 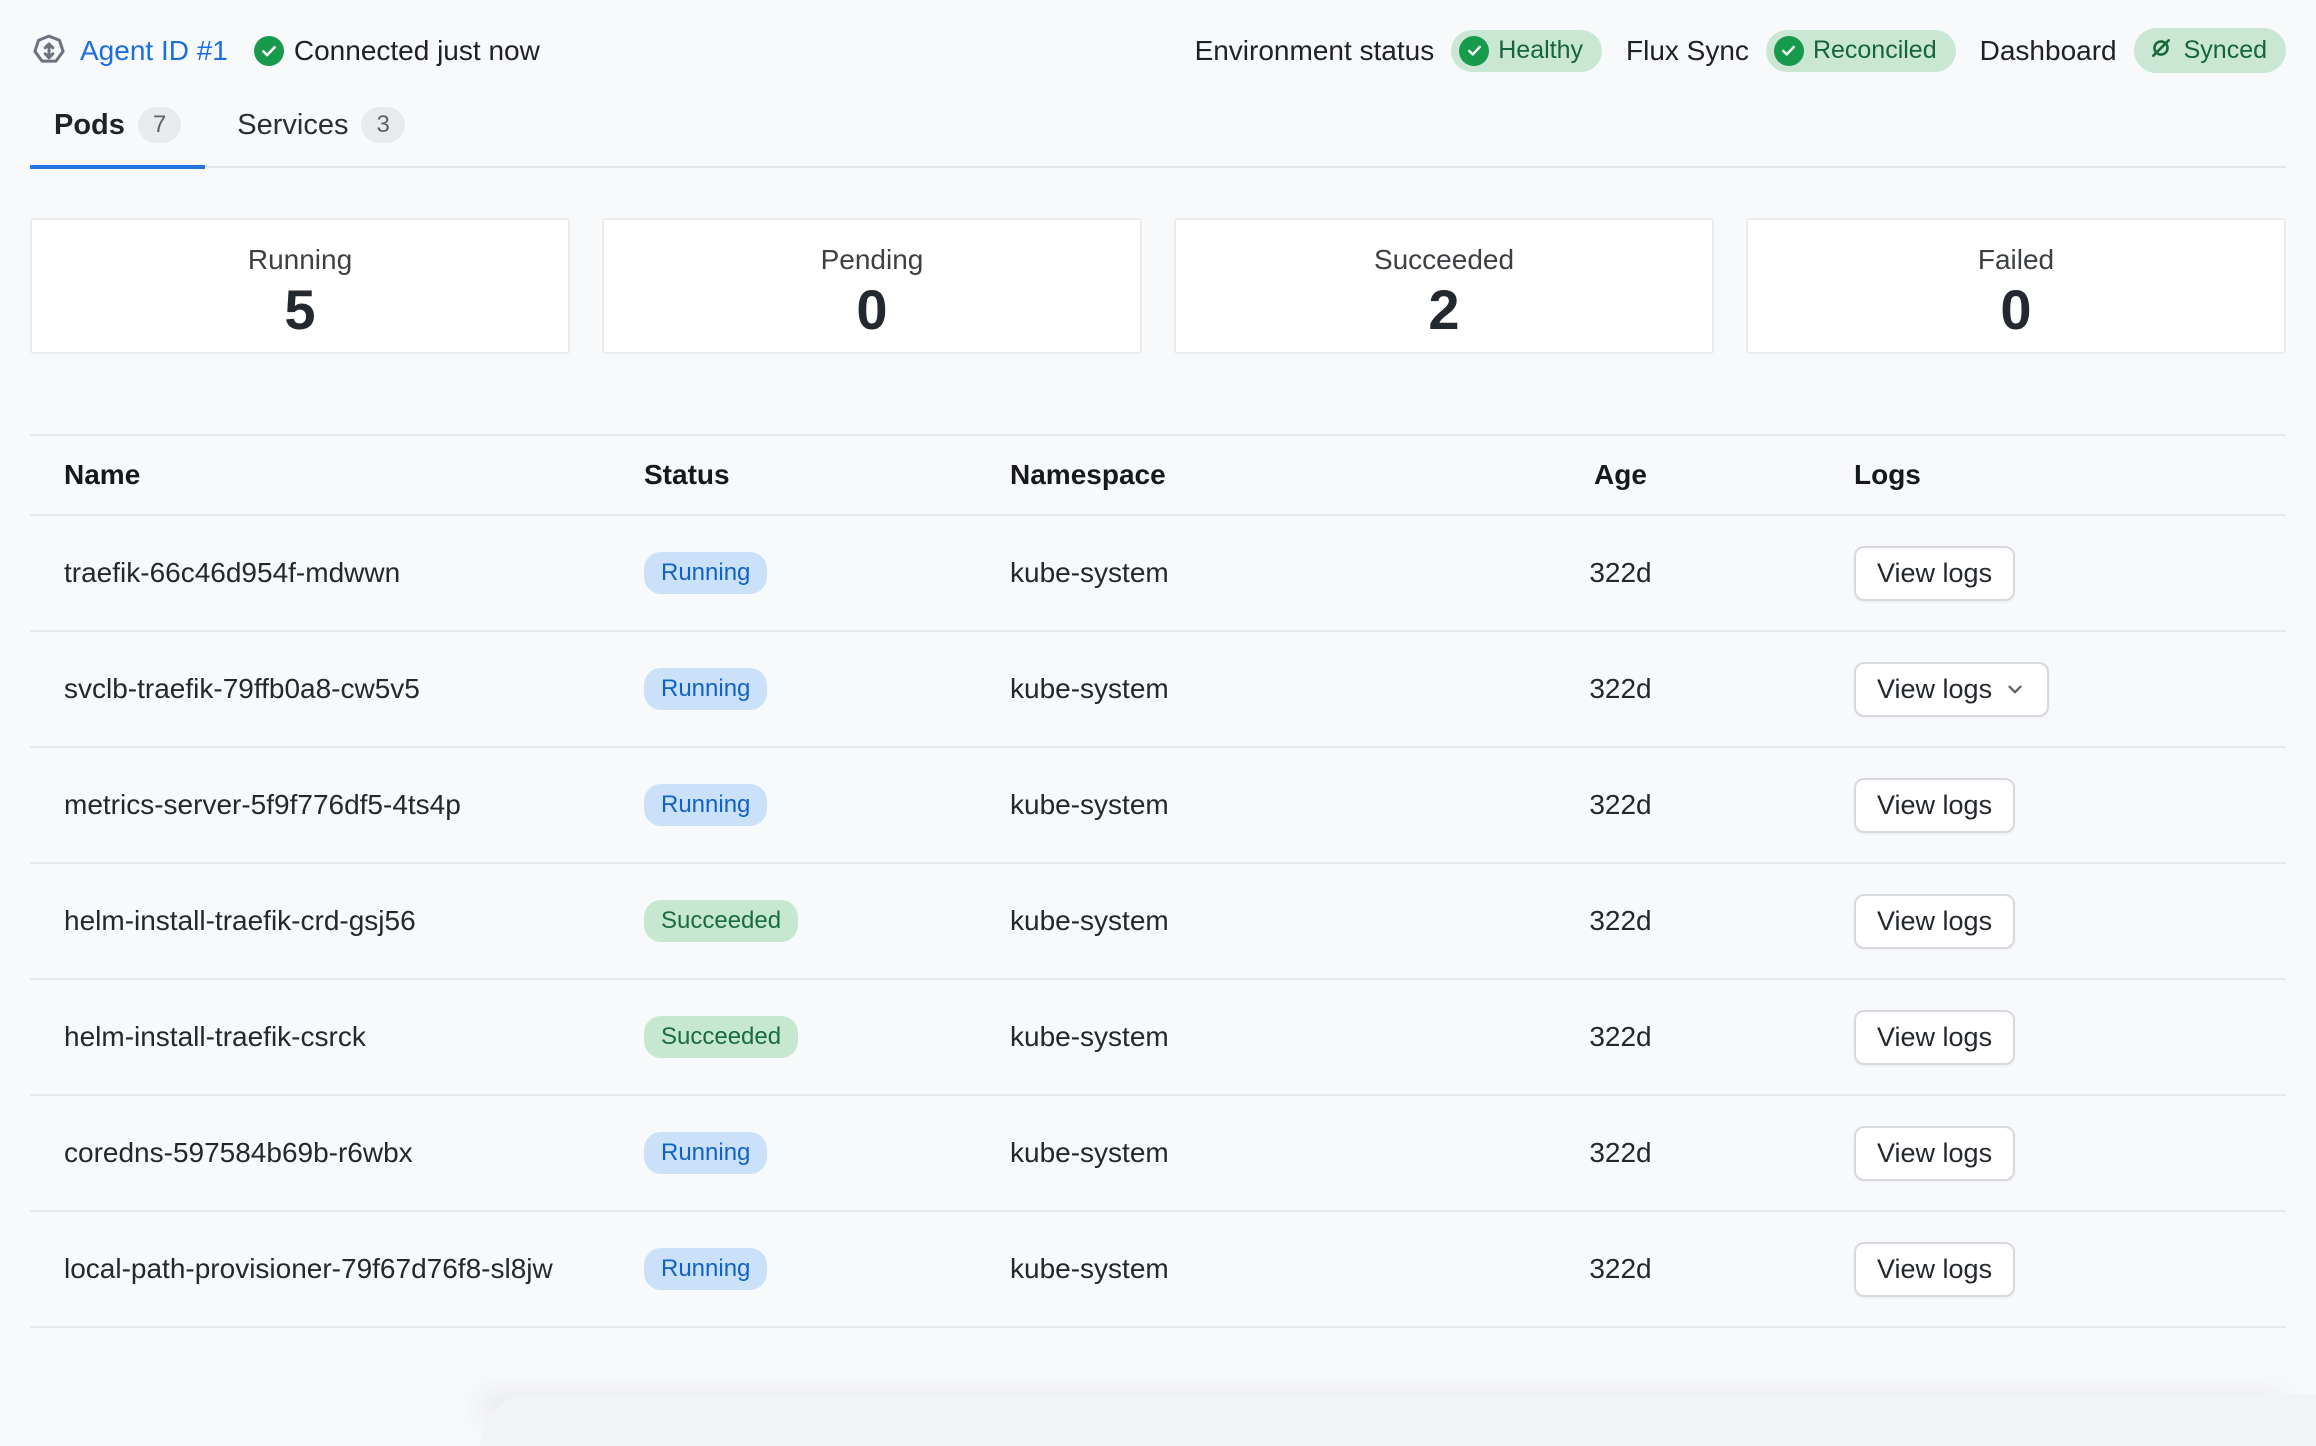 What do you see at coordinates (687, 474) in the screenshot?
I see `column-header-status: Status` at bounding box center [687, 474].